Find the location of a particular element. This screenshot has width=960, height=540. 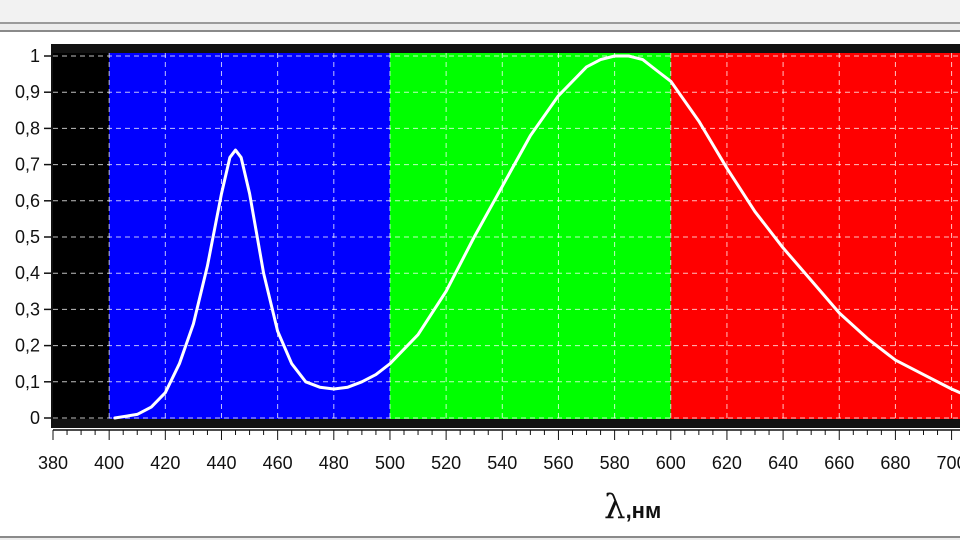

y-tick-label: 0,9 is located at coordinates (27, 92).